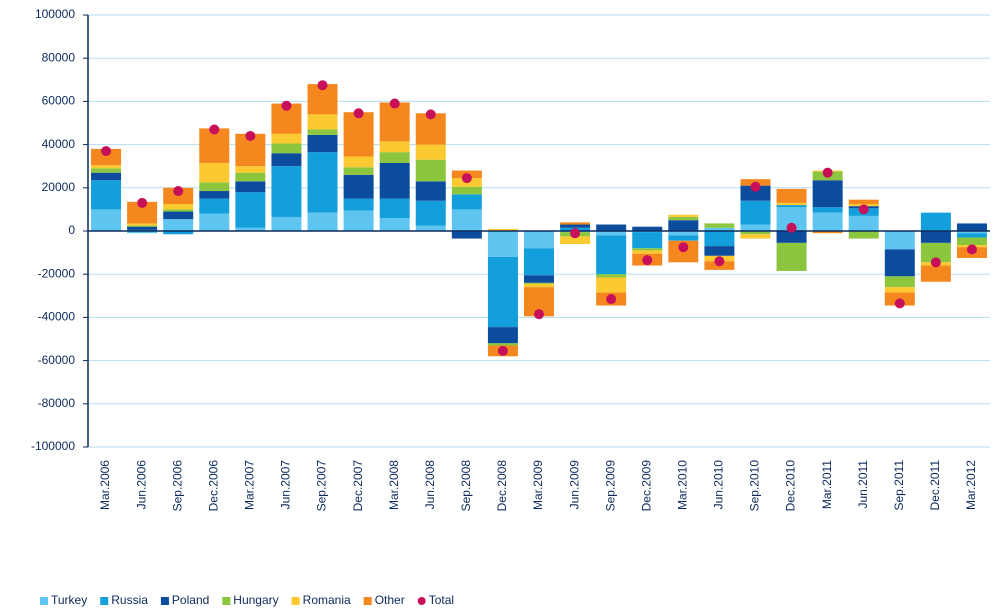 This screenshot has height=609, width=995. What do you see at coordinates (719, 485) in the screenshot?
I see `x-tick-label: Jun.2010` at bounding box center [719, 485].